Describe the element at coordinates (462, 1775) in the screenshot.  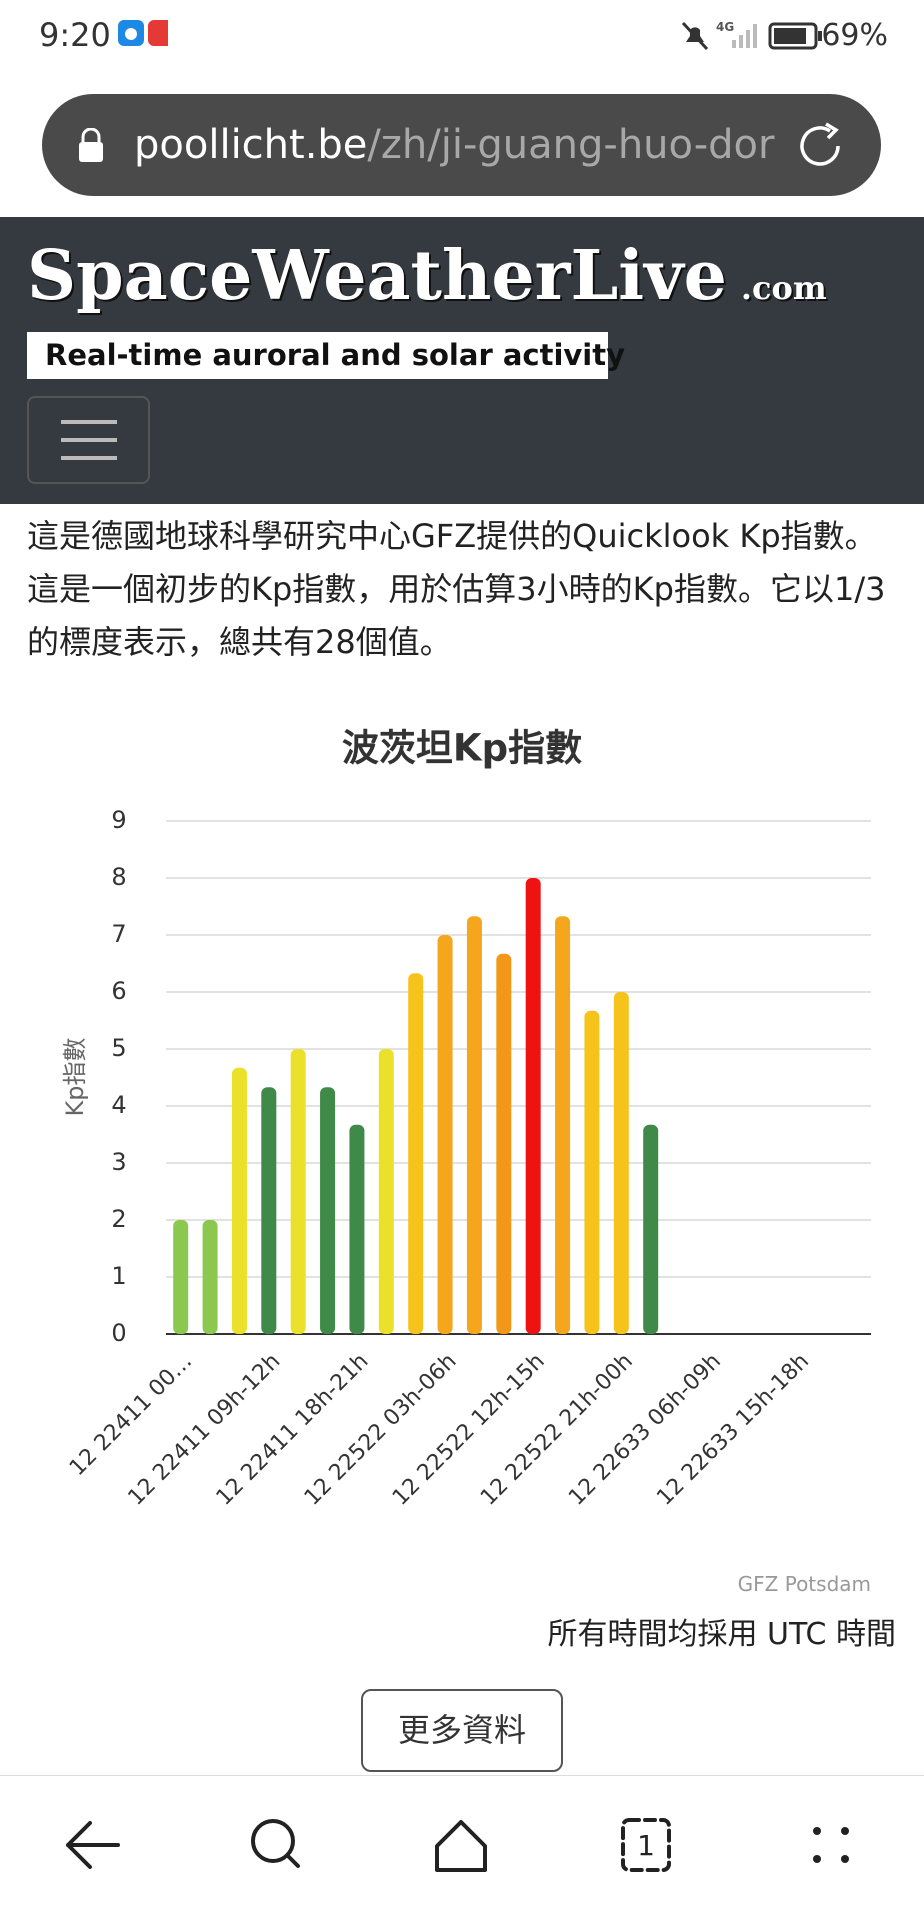
I see `nav-divider` at that location.